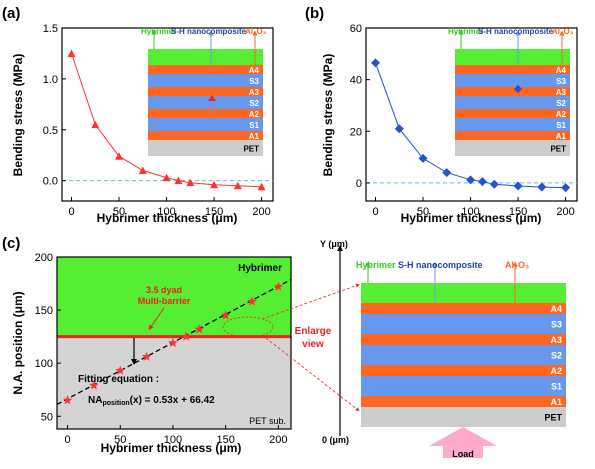 The height and width of the screenshot is (469, 595). I want to click on panel-label-c: (c), so click(11, 243).